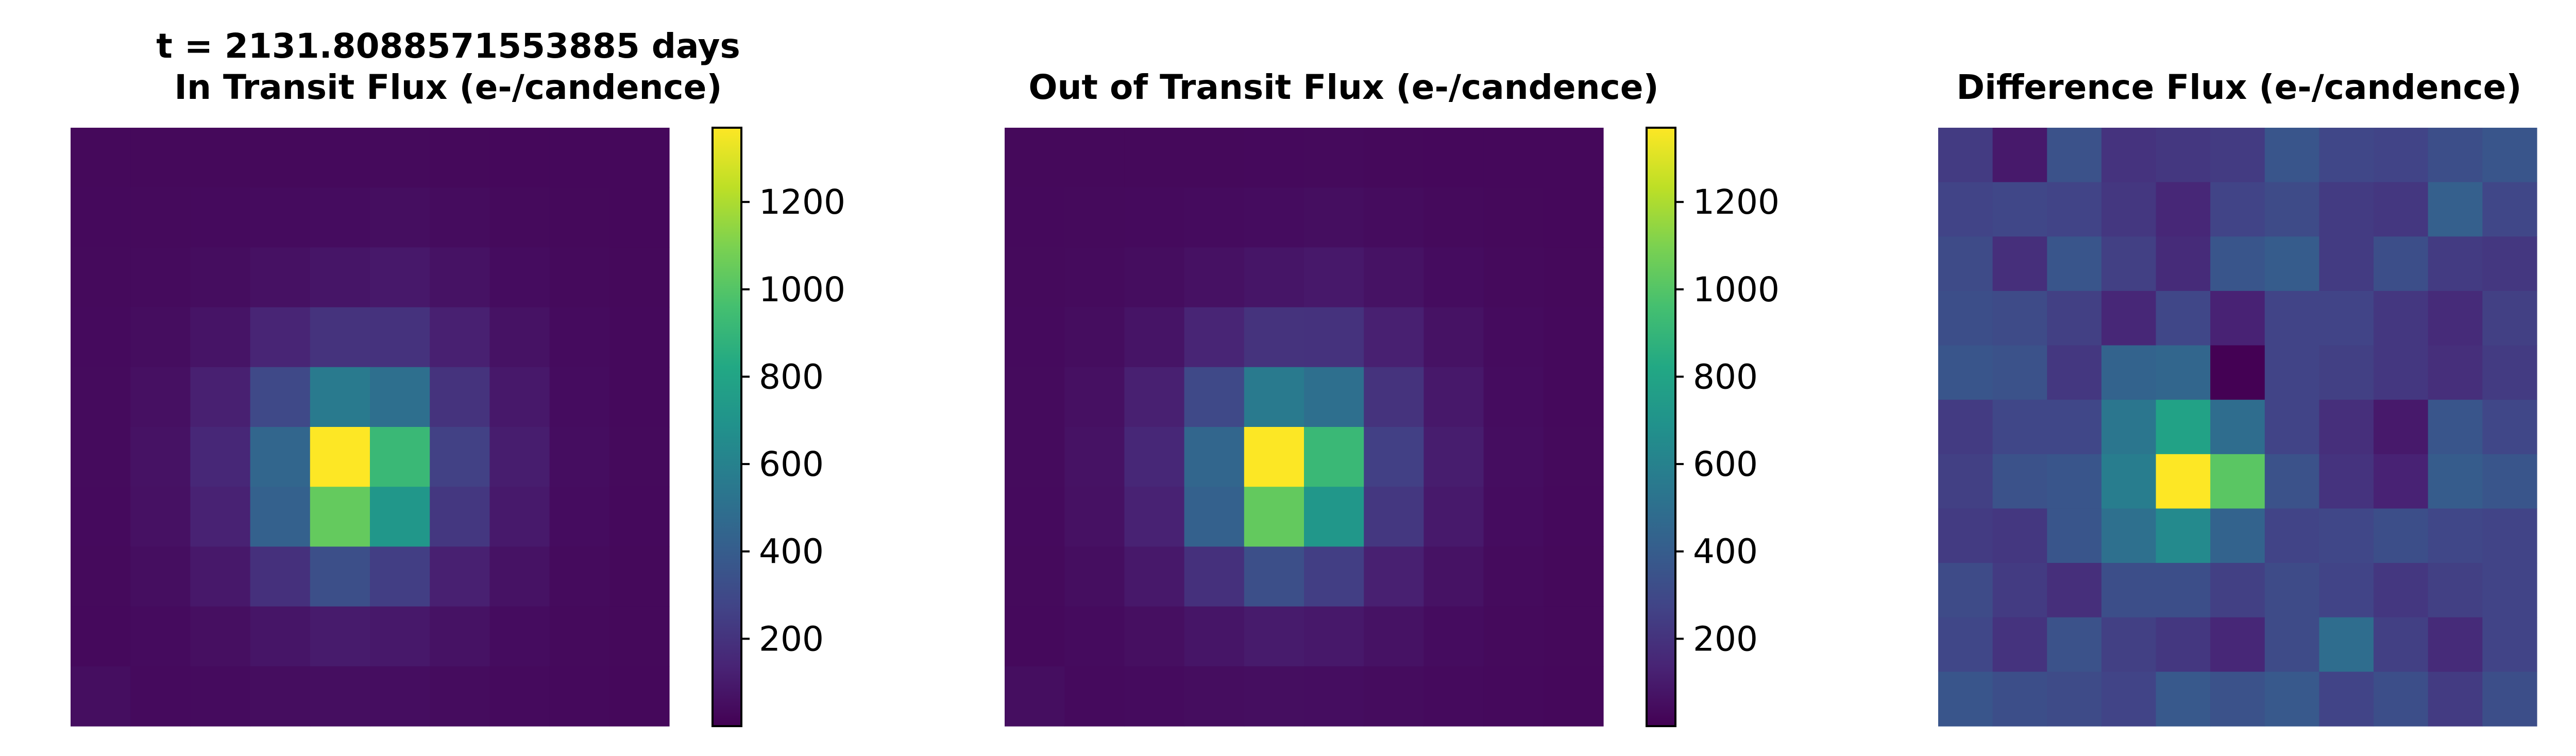  What do you see at coordinates (1736, 290) in the screenshot?
I see `colorbar-tick-label: 1000` at bounding box center [1736, 290].